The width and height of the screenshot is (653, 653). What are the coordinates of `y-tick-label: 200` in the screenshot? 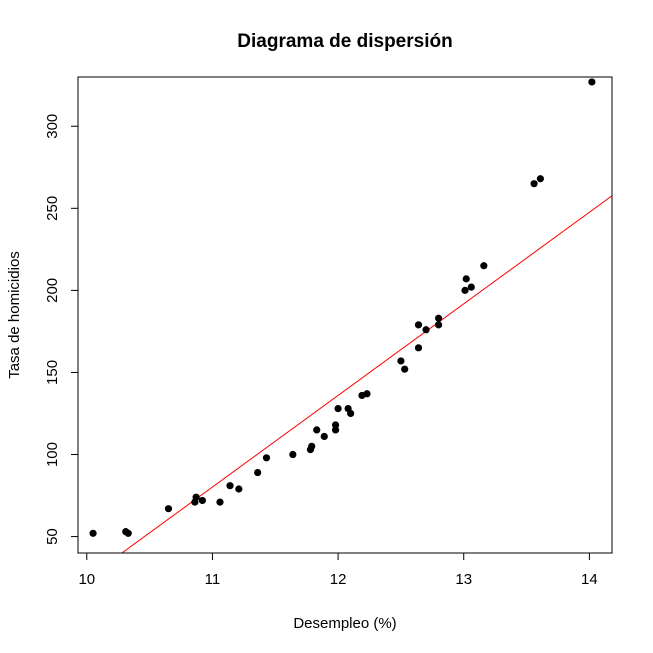 It's located at (52, 290).